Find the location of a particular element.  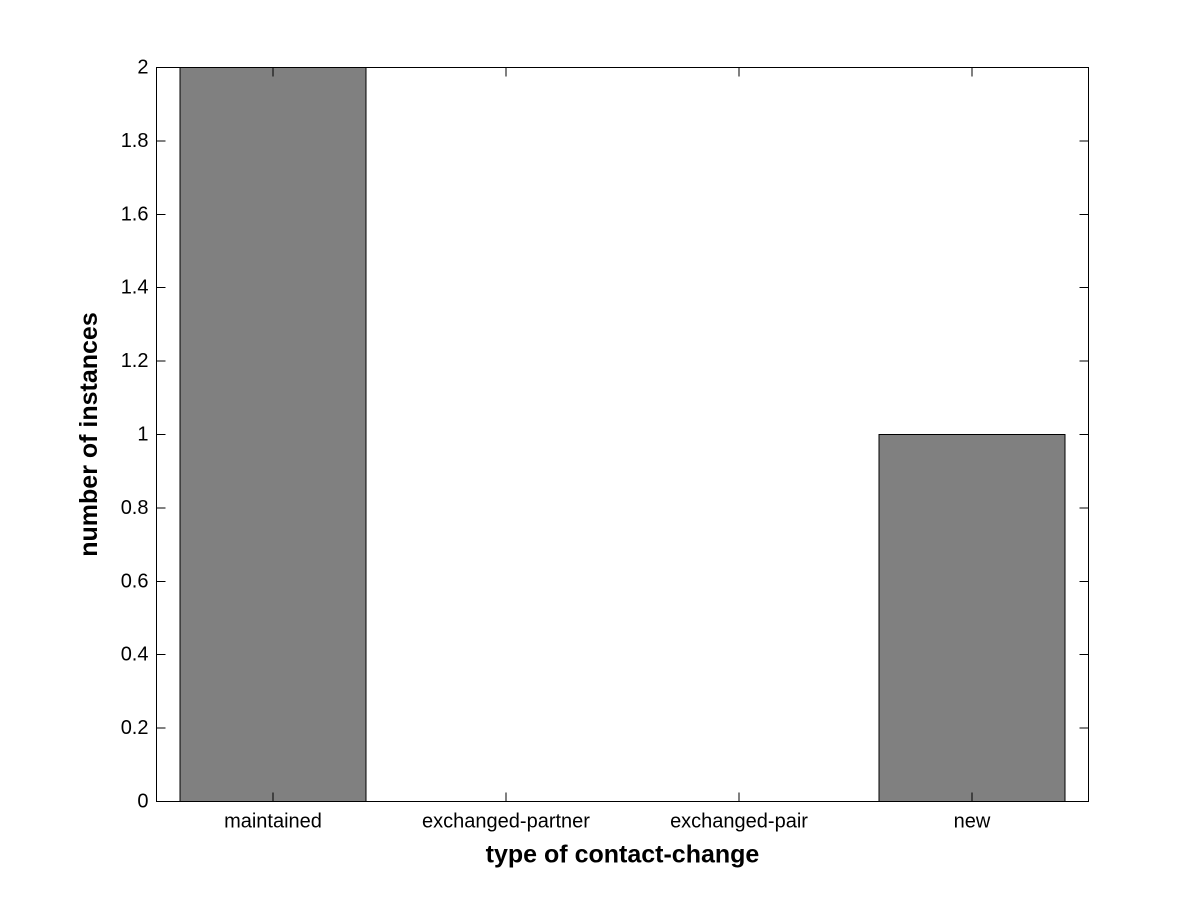

bar-maintained is located at coordinates (273, 434).